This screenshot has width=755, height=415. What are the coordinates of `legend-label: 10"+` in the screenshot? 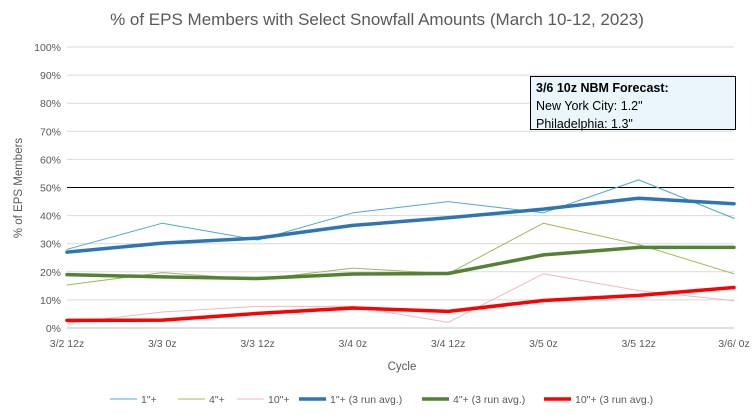 It's located at (279, 400).